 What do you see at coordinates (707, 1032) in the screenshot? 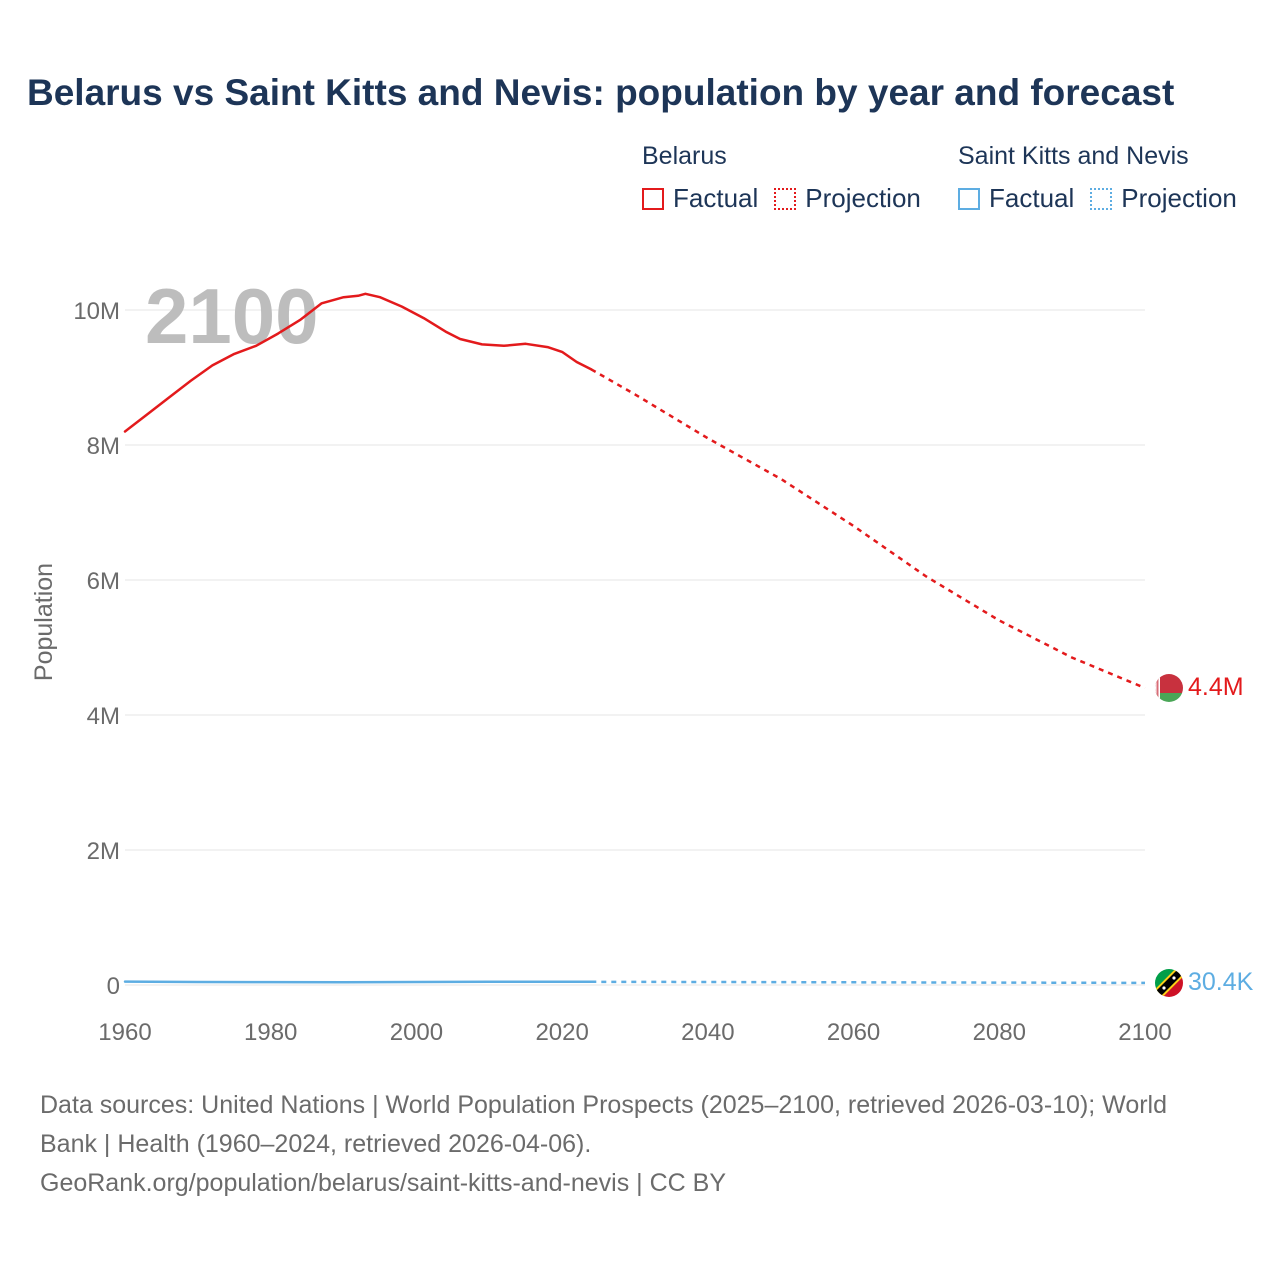
I see `x-tick-label: 2040` at bounding box center [707, 1032].